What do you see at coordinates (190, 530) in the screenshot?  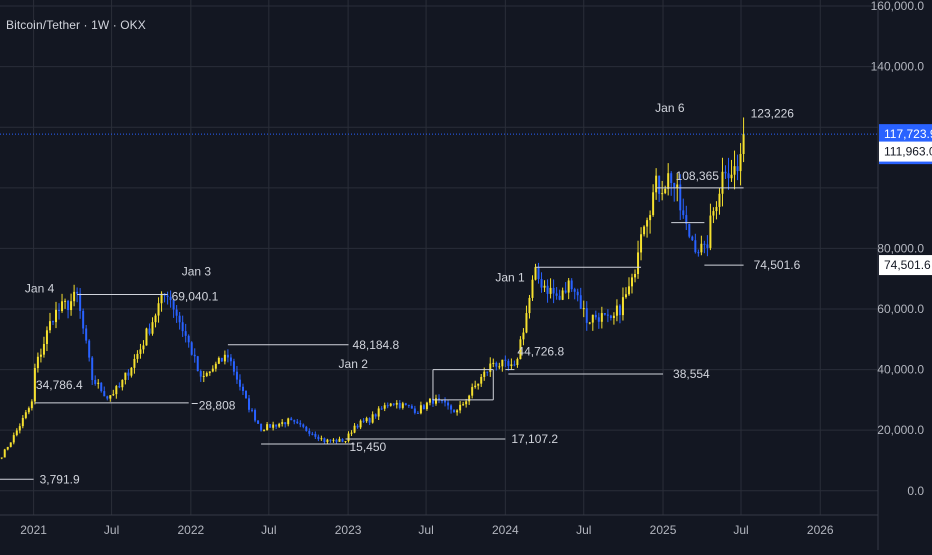 I see `x-tick-label: 2022` at bounding box center [190, 530].